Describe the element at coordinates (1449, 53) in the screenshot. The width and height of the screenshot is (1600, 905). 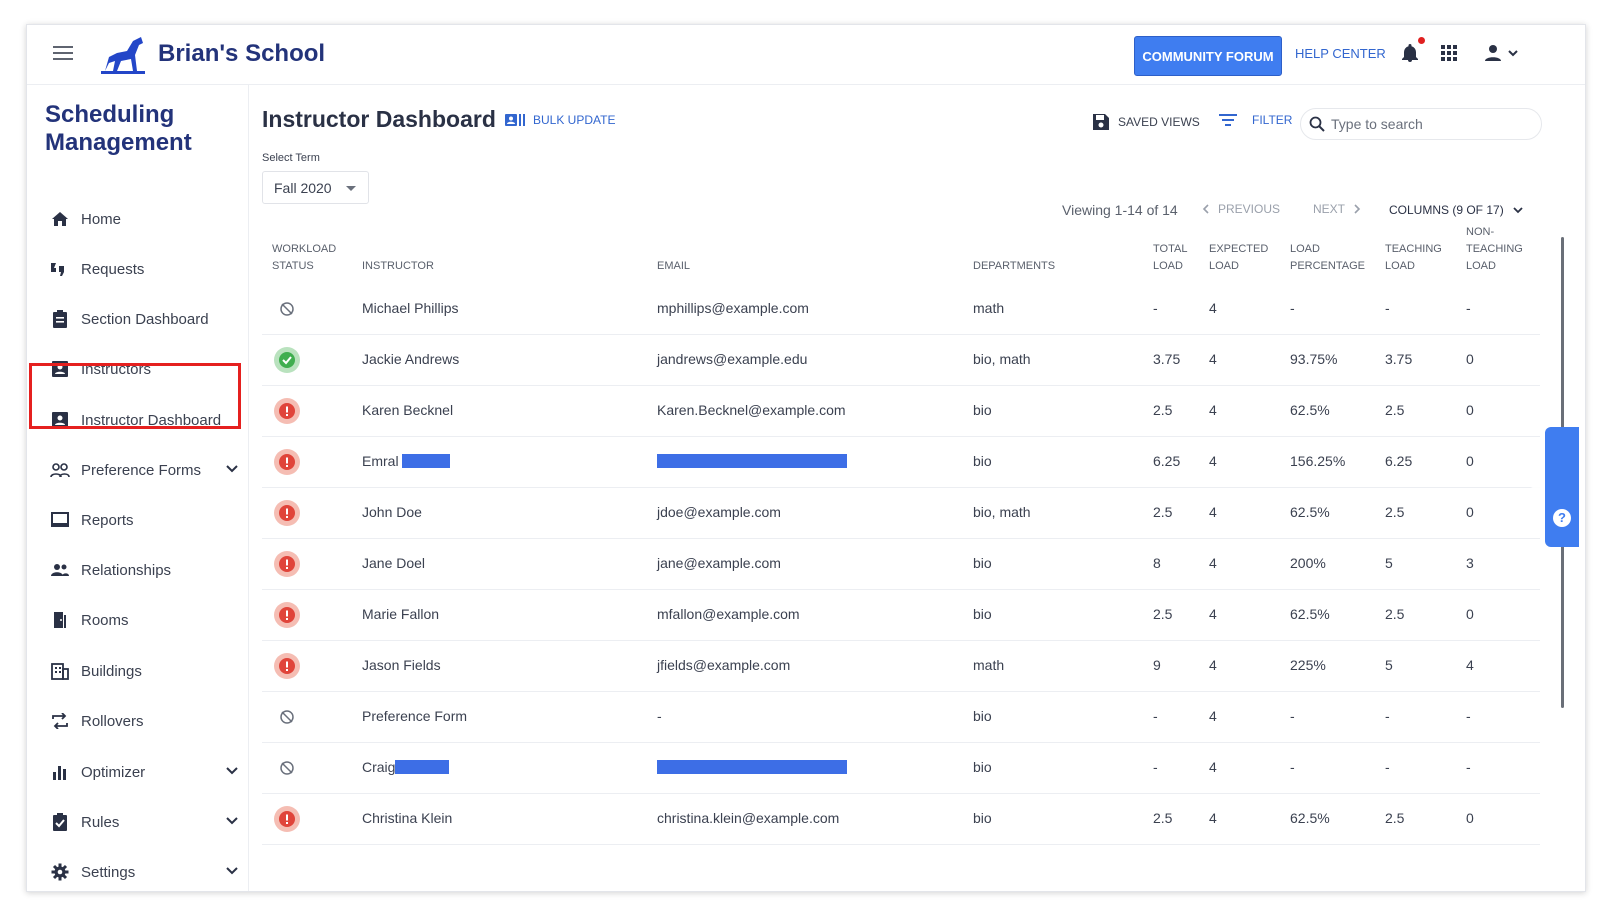
I see `apps-grid-icon` at that location.